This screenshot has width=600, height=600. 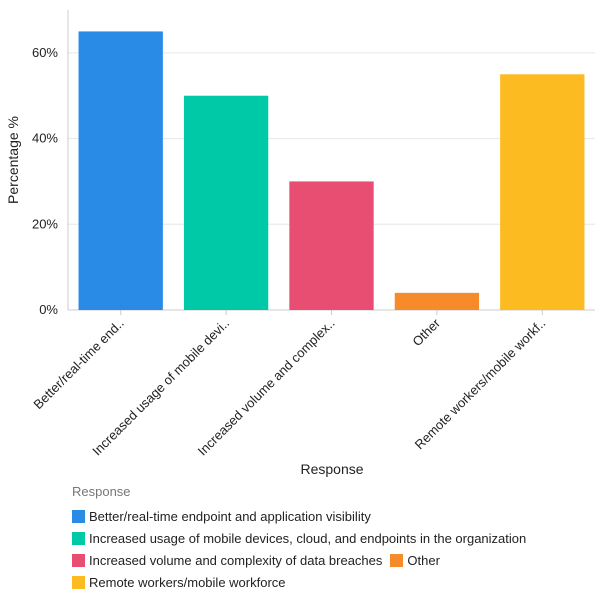 What do you see at coordinates (48, 309) in the screenshot?
I see `y-tick-label: 0%` at bounding box center [48, 309].